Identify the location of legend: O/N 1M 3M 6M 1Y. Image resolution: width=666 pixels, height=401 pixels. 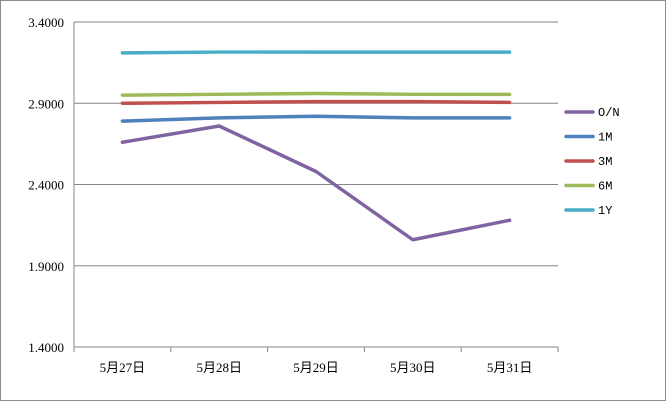
(592, 162).